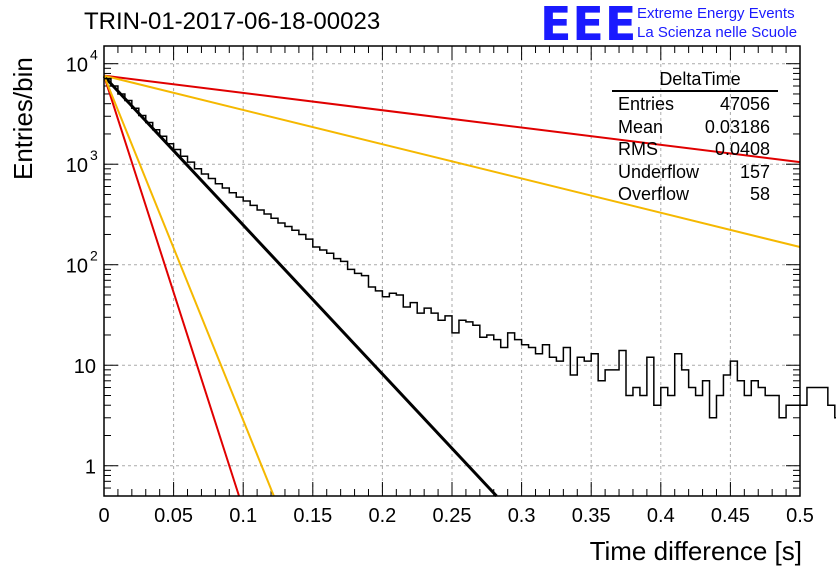  I want to click on stats-title: DeltaTime, so click(695, 80).